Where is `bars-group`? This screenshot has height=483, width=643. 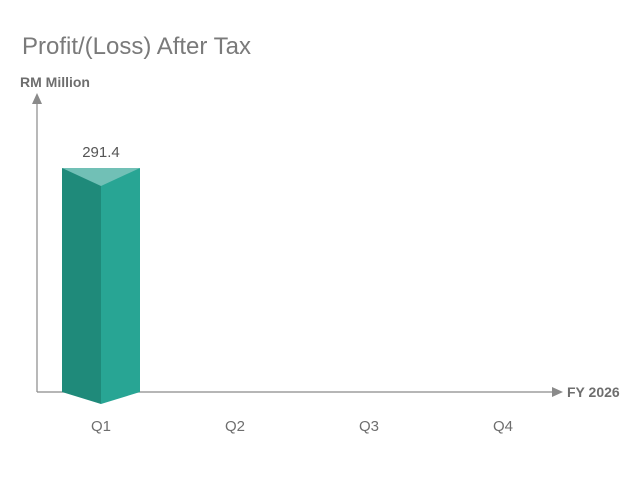 bars-group is located at coordinates (101, 286).